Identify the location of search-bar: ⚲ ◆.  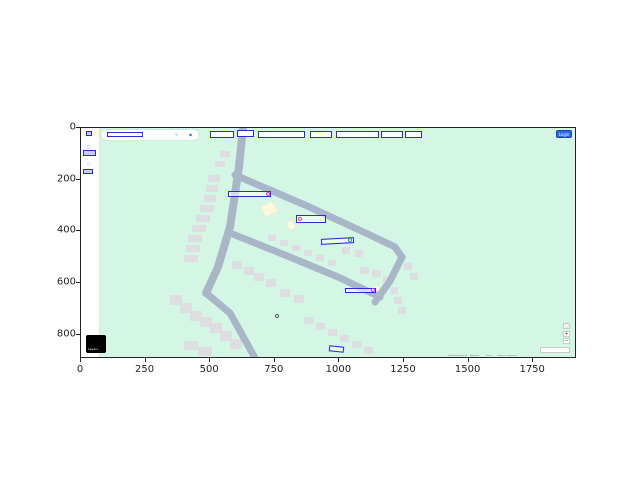
(150, 135).